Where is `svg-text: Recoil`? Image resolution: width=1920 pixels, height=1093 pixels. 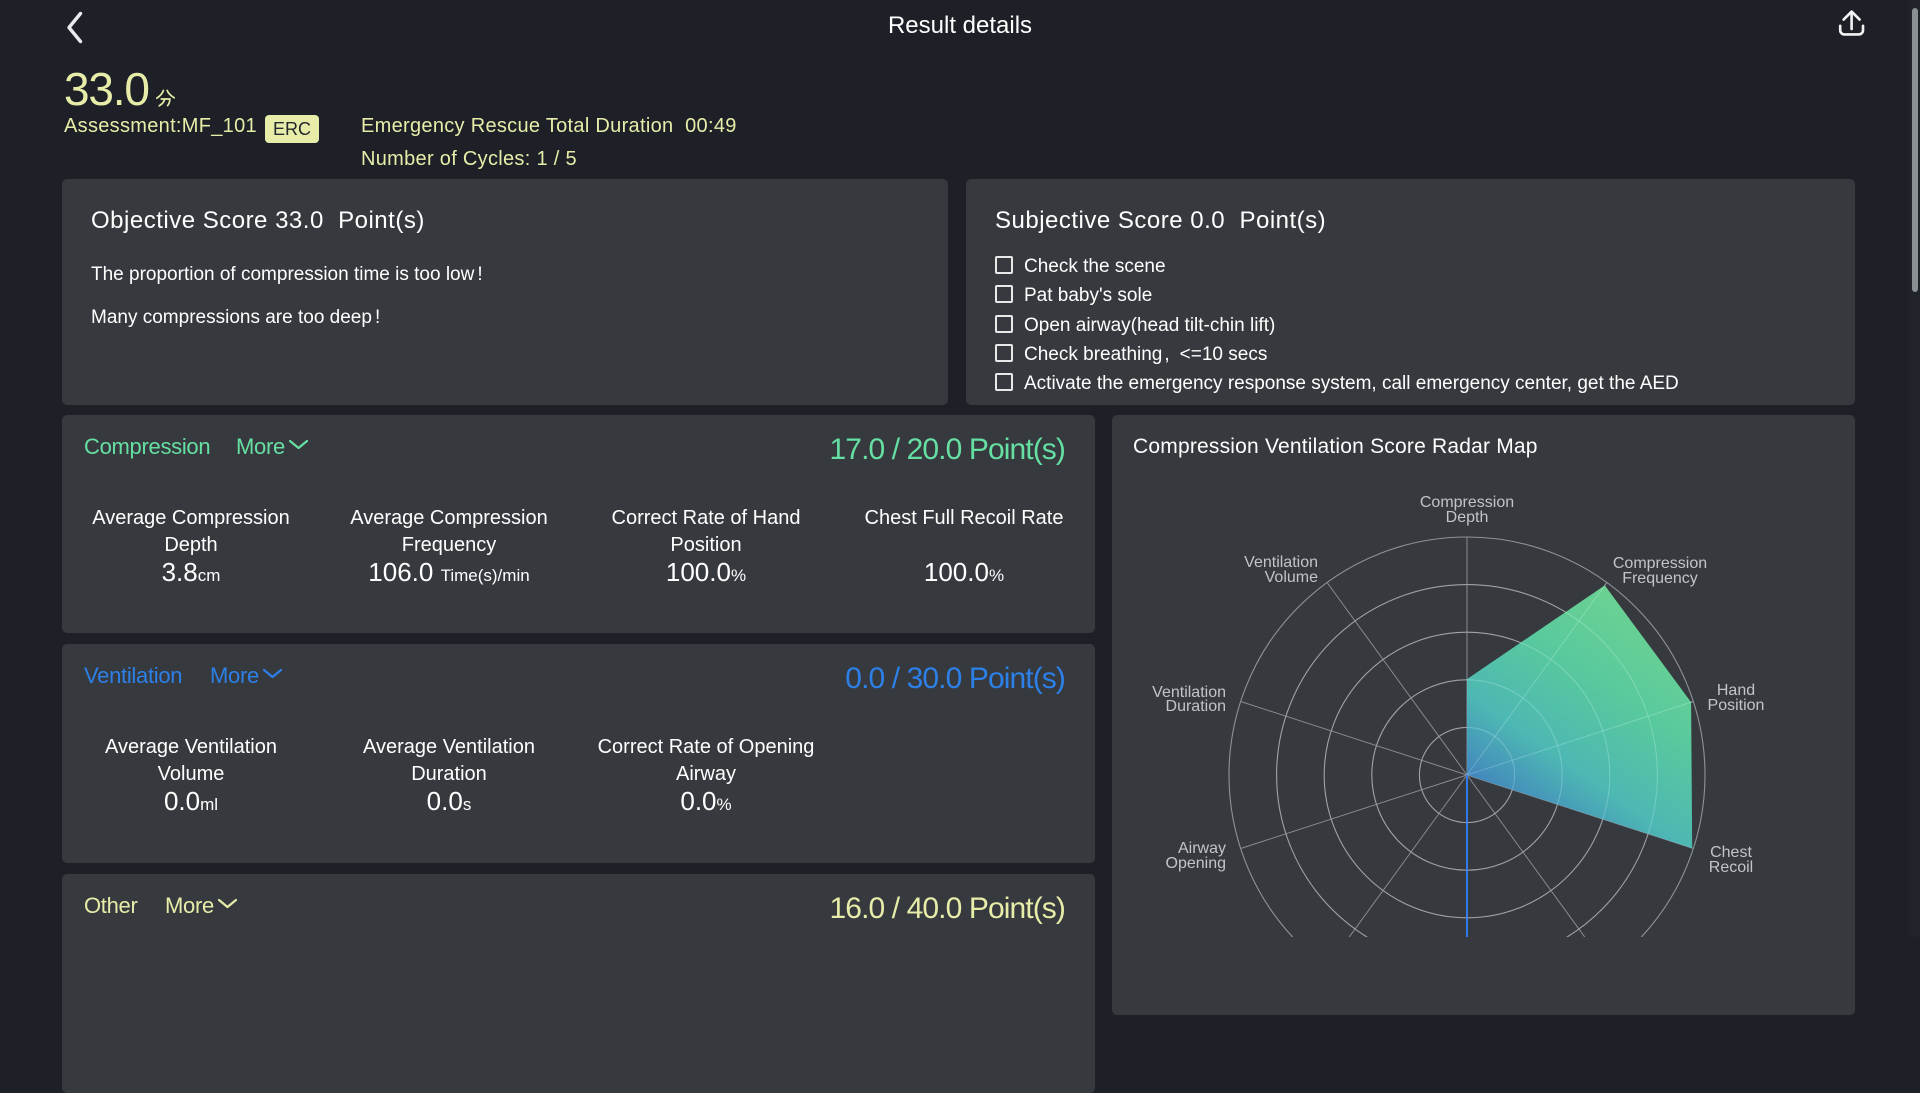
svg-text: Recoil is located at coordinates (1731, 867).